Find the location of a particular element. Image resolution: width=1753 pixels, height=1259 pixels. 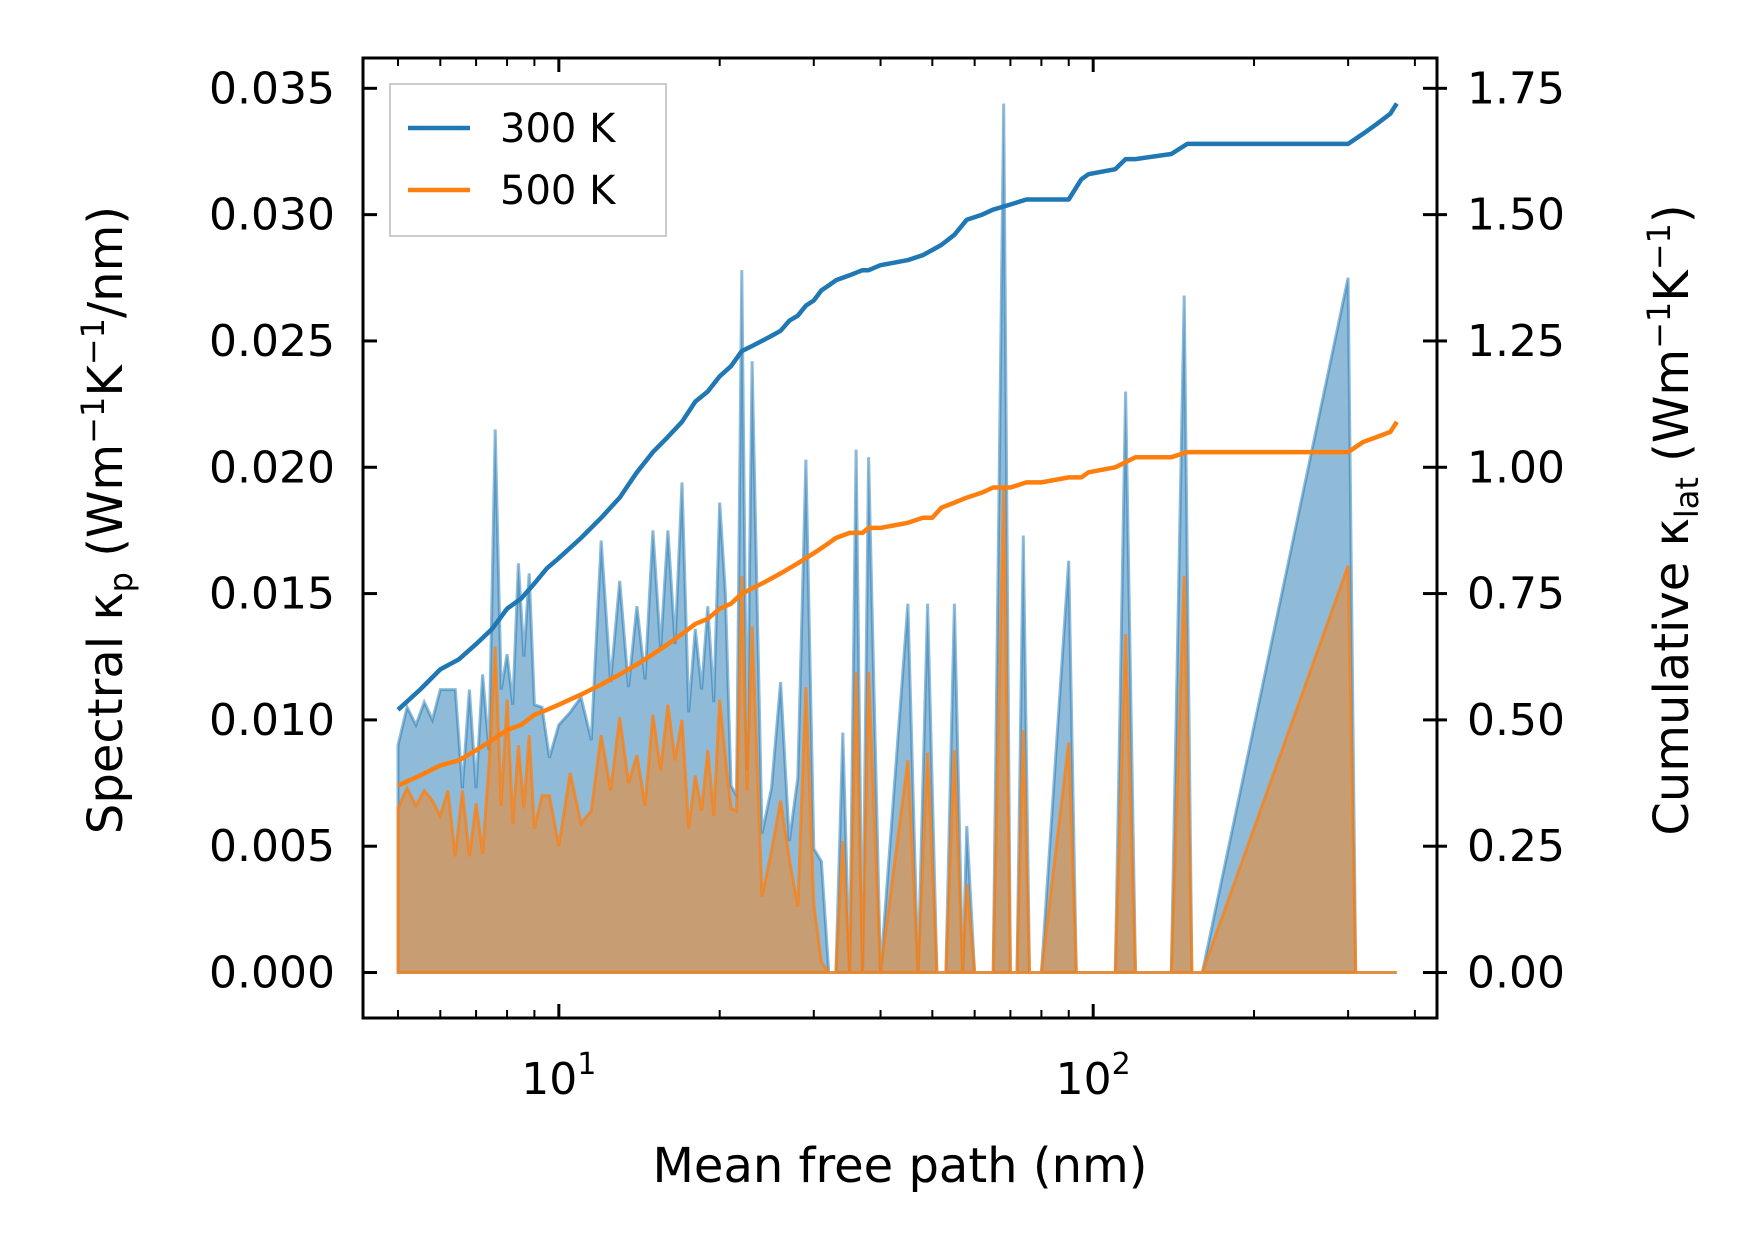

left-axis-title: Spectral κp (Wm−1K−1/nm) is located at coordinates (107, 520).